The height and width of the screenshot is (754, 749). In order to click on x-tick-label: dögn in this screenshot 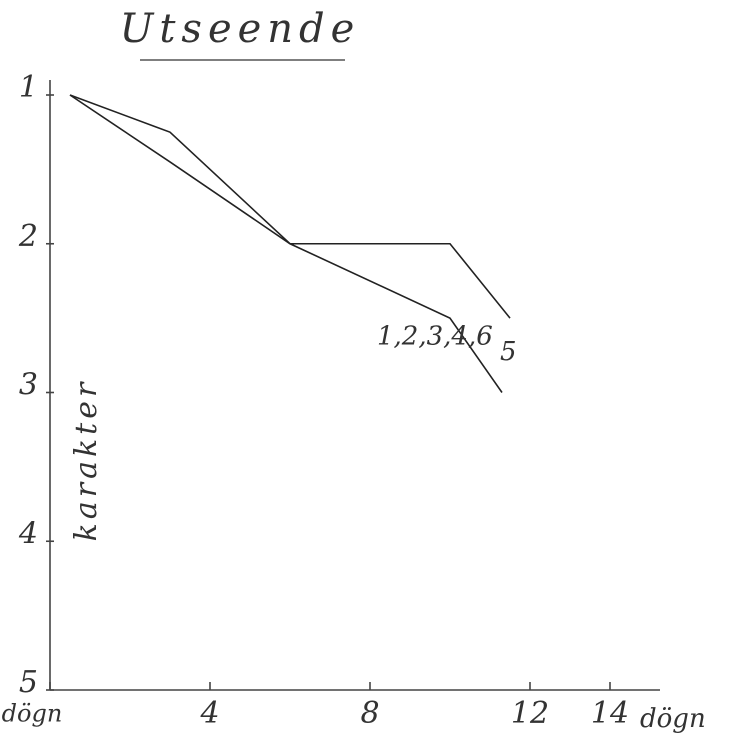, I will do `click(32, 714)`.